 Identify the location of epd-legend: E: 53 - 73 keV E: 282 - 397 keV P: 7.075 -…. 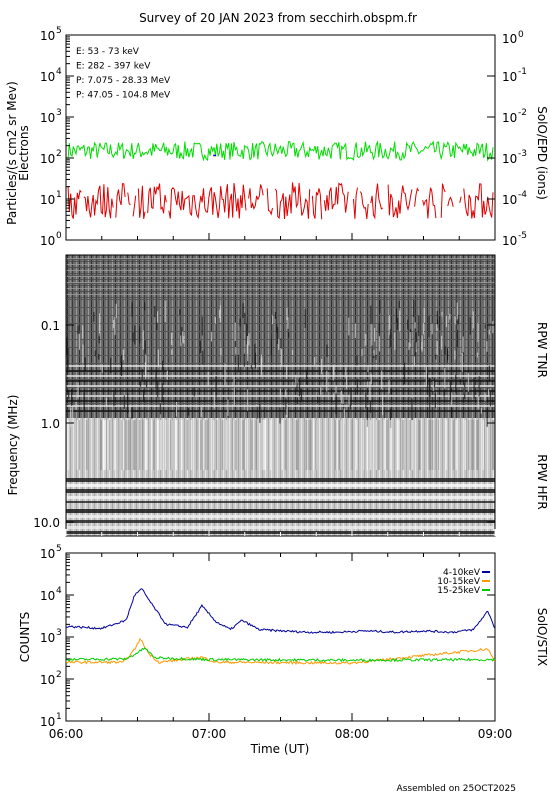
(123, 74).